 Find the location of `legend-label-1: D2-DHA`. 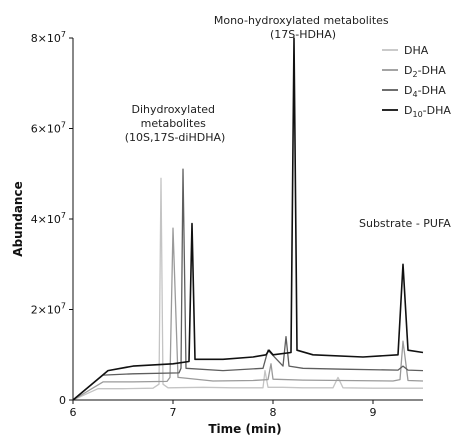

legend-label-1: D2-DHA is located at coordinates (425, 71).